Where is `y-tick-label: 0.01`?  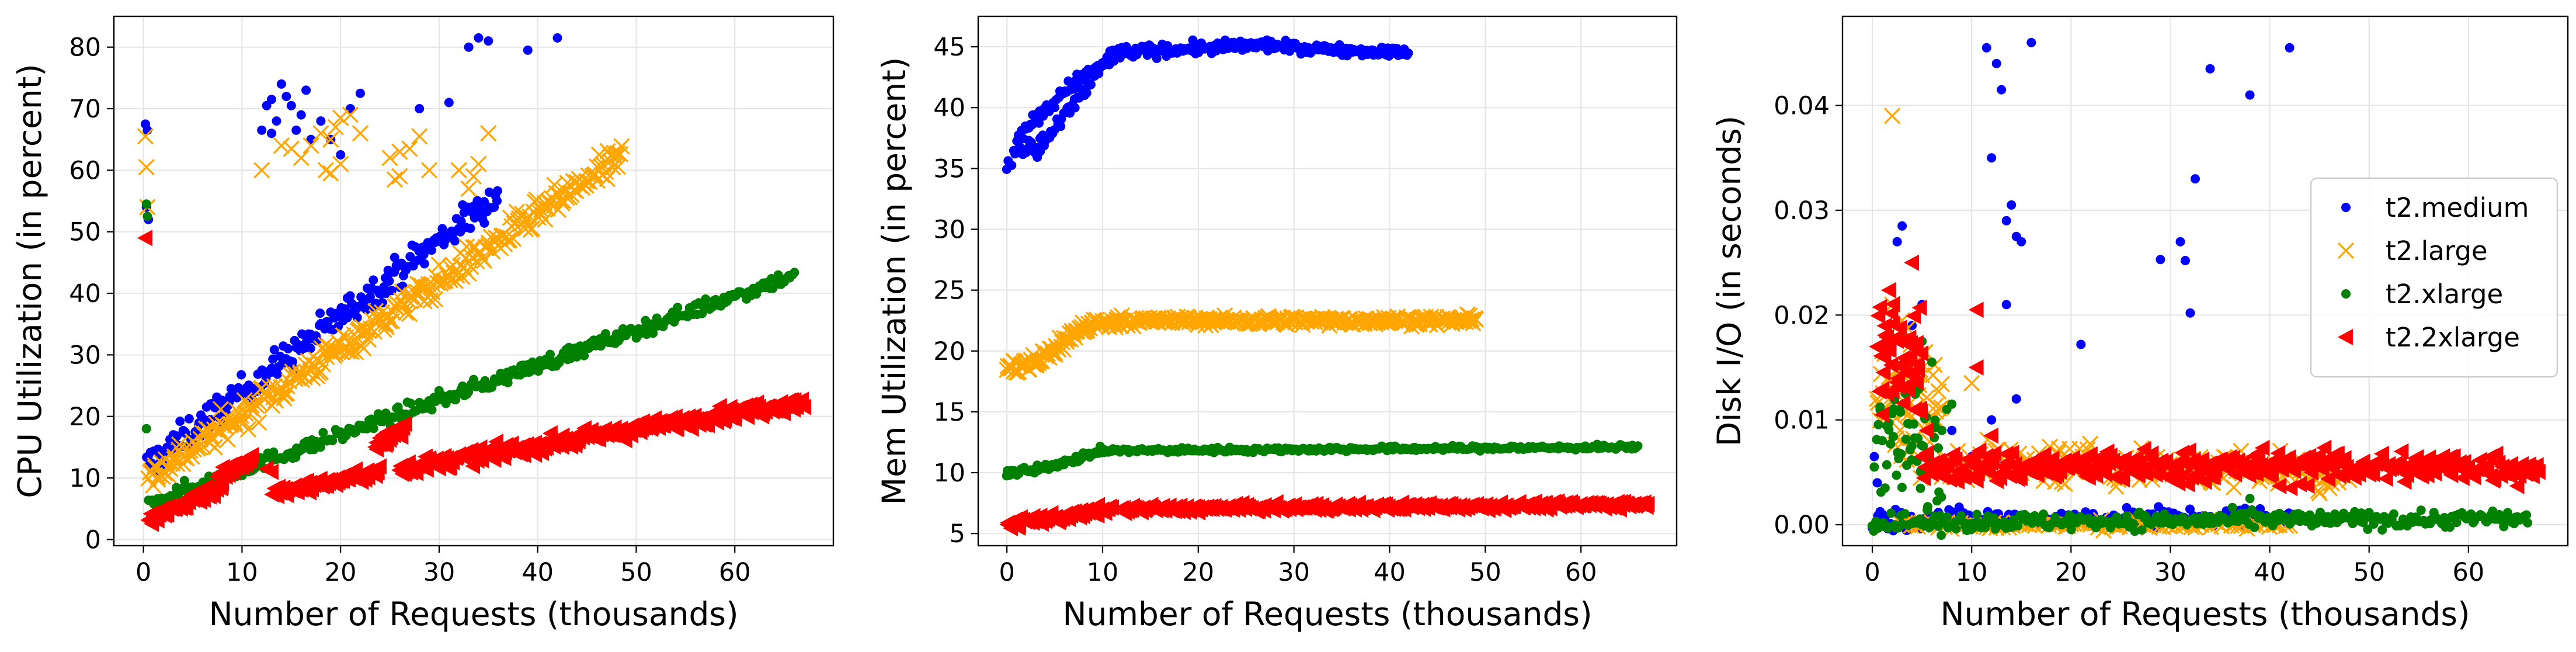
y-tick-label: 0.01 is located at coordinates (1802, 421).